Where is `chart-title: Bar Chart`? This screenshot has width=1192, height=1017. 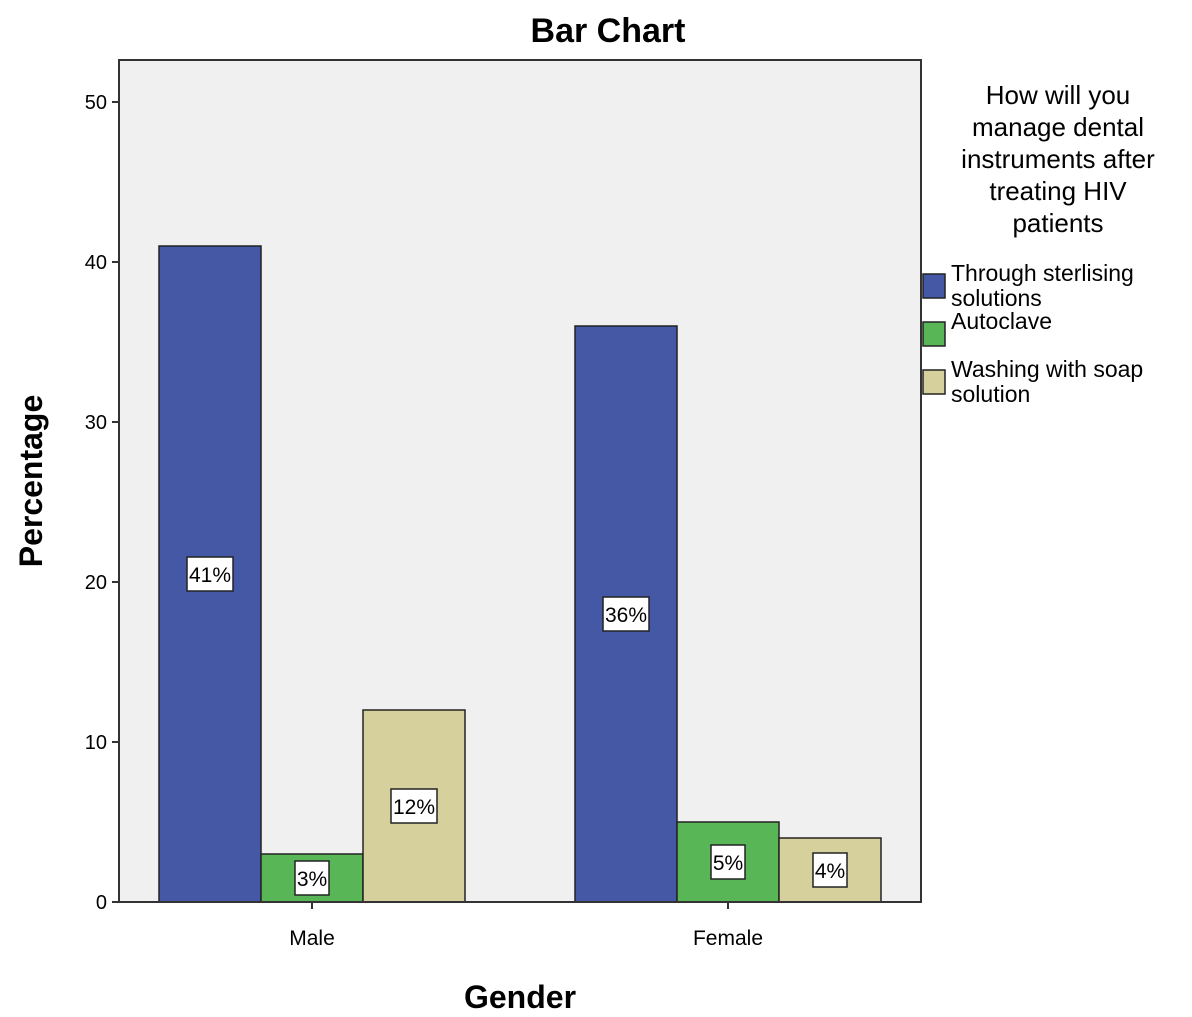 chart-title: Bar Chart is located at coordinates (608, 31).